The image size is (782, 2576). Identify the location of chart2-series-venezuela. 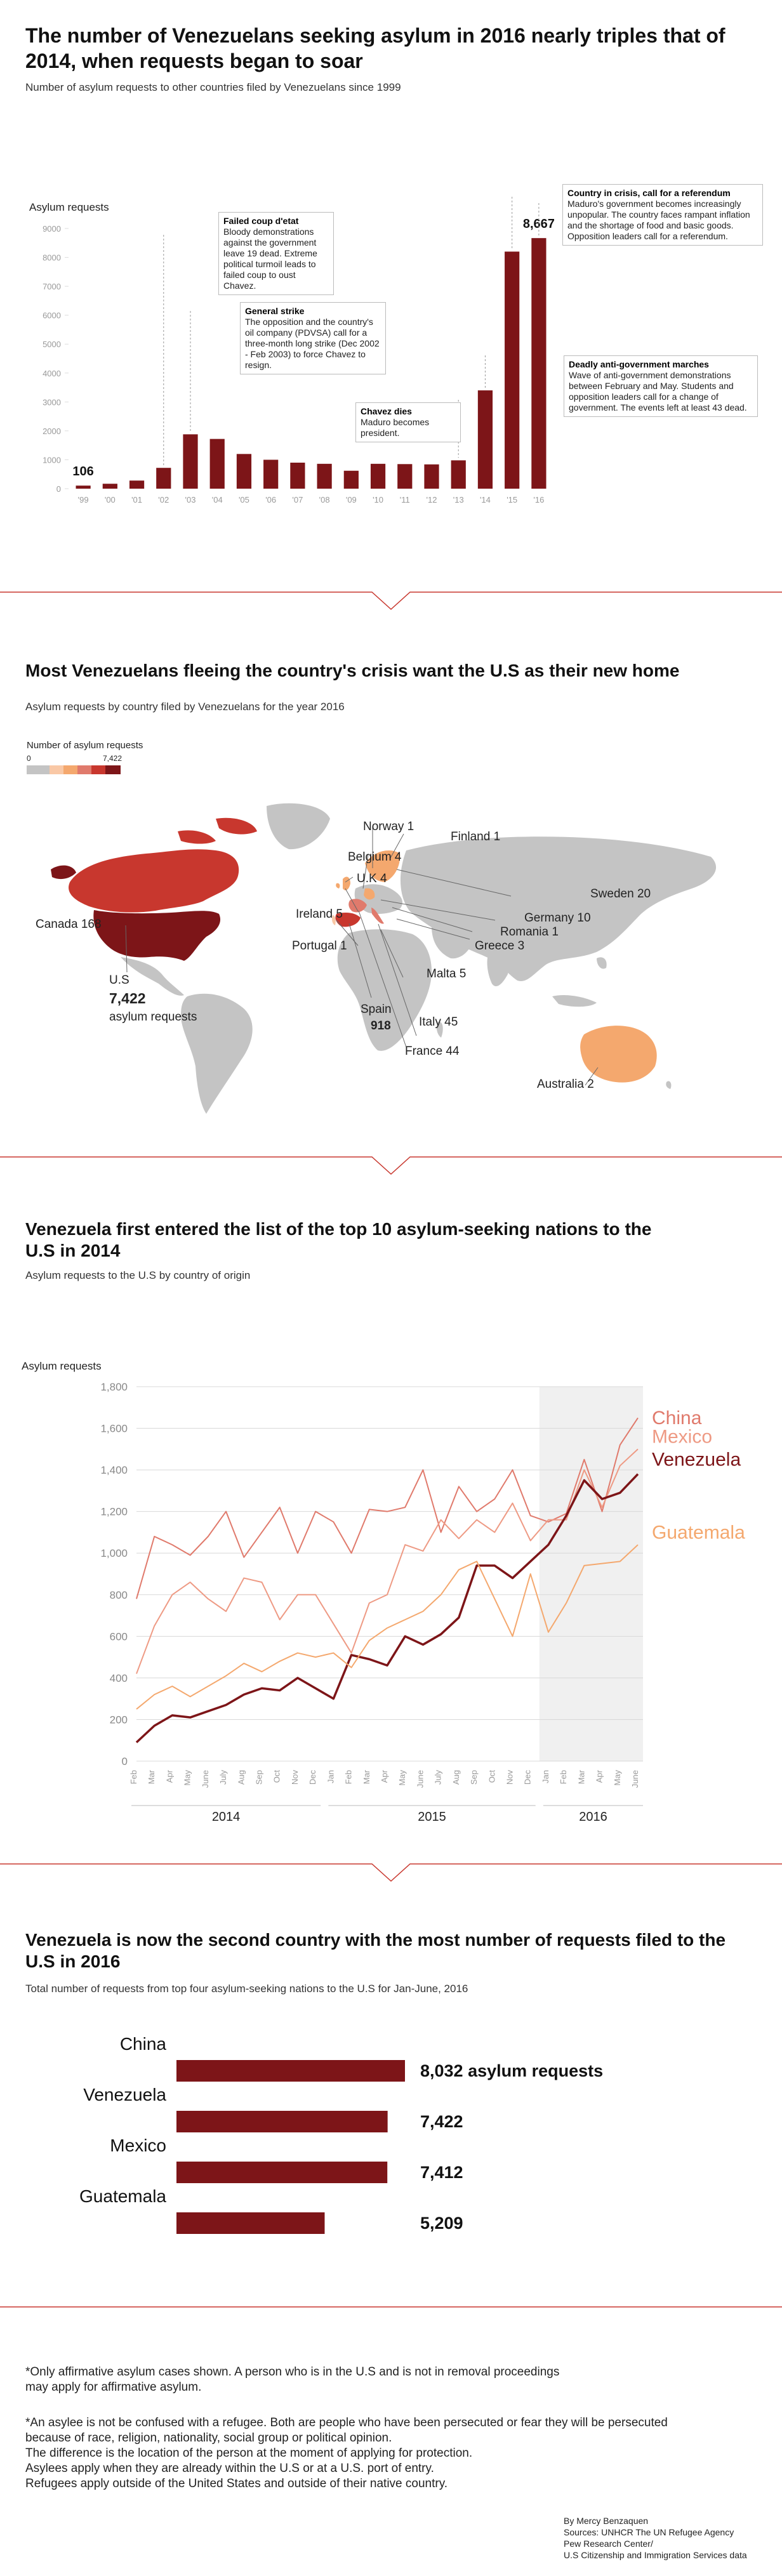
(387, 1608).